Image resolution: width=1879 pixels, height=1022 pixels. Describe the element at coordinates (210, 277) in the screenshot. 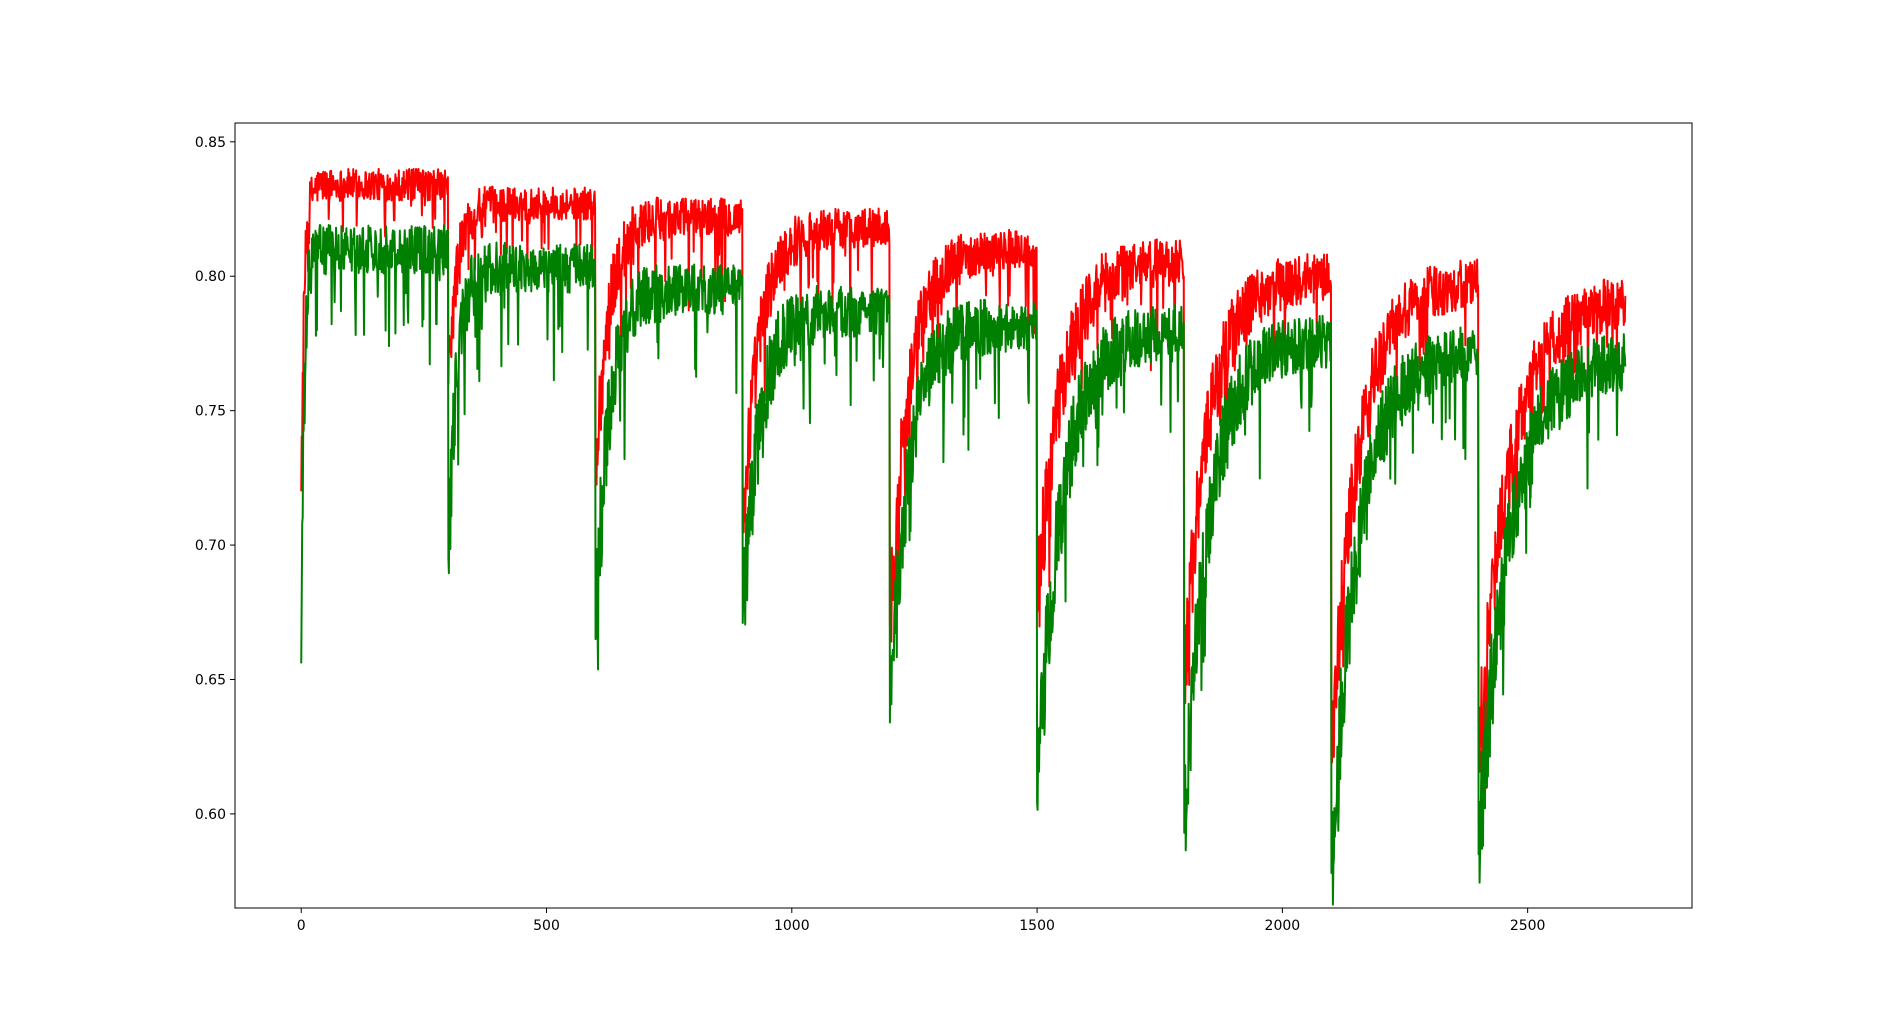

I see `y-tick-label: 0.80` at that location.